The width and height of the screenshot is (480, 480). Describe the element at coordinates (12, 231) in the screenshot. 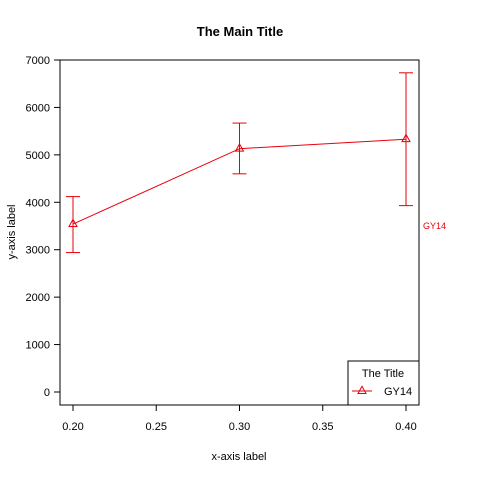

I see `y-axis-label: y-axis label` at that location.